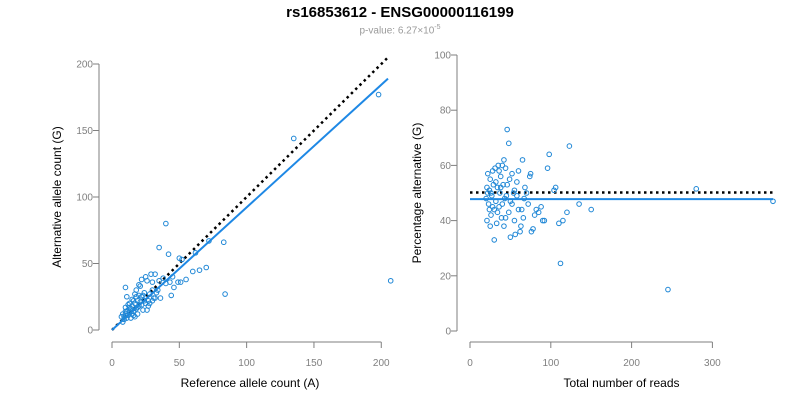 The image size is (800, 400). Describe the element at coordinates (437, 27) in the screenshot. I see `p-value-exponent: -5` at that location.